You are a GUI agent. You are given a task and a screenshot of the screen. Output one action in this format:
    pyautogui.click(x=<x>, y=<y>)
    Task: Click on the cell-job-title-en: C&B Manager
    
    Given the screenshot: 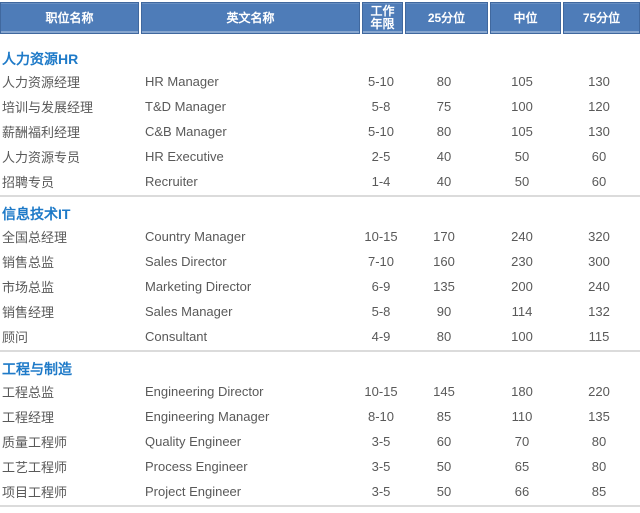 What is the action you would take?
    pyautogui.click(x=186, y=131)
    